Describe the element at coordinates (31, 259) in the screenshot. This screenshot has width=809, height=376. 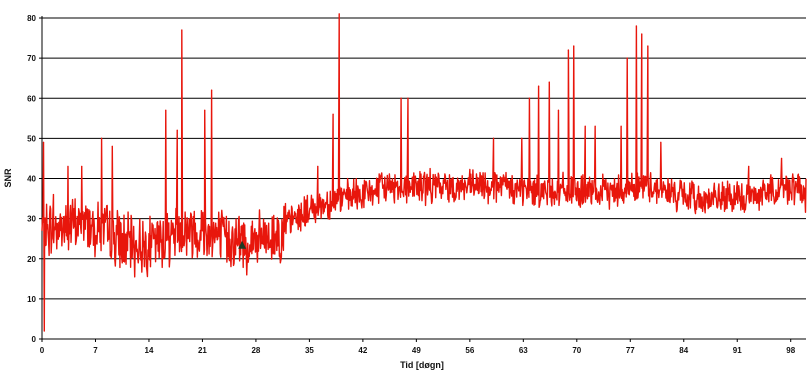
I see `y-tick-label: 20` at that location.